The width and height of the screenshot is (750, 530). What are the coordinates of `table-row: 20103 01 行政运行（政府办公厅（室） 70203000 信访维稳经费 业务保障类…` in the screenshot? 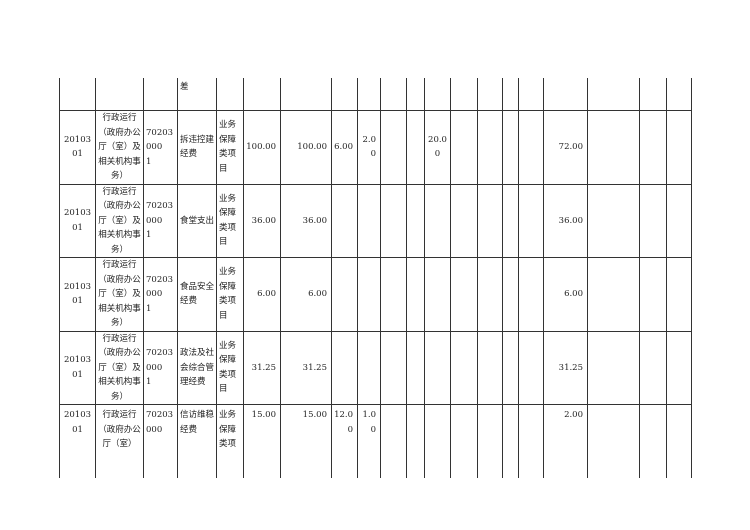 It's located at (375, 441).